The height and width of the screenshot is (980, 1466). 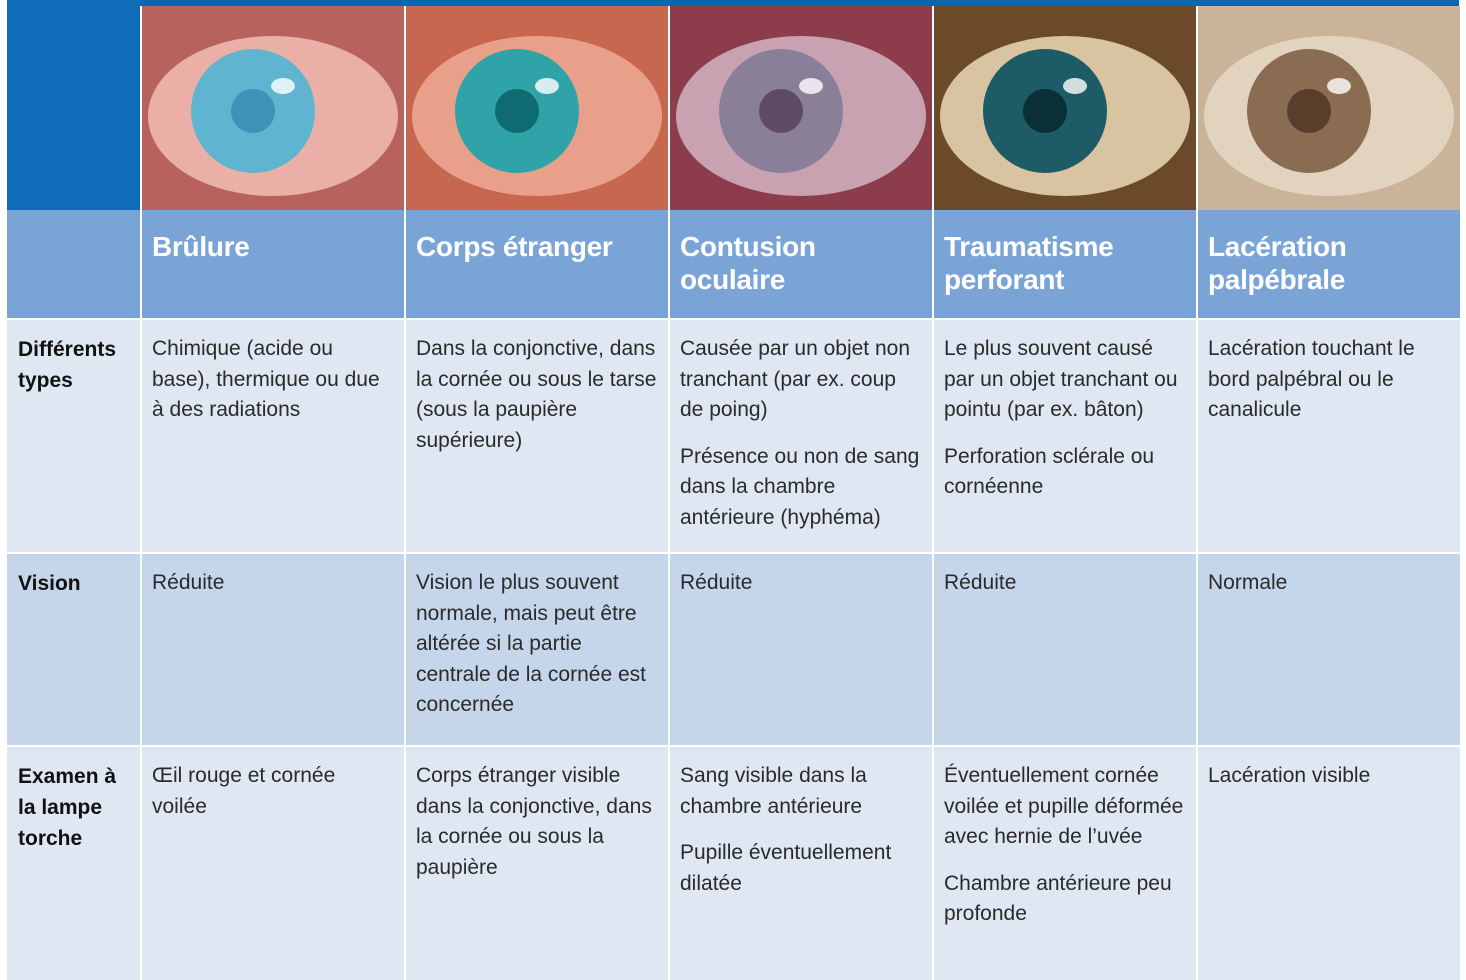 What do you see at coordinates (73, 105) in the screenshot?
I see `corner-block` at bounding box center [73, 105].